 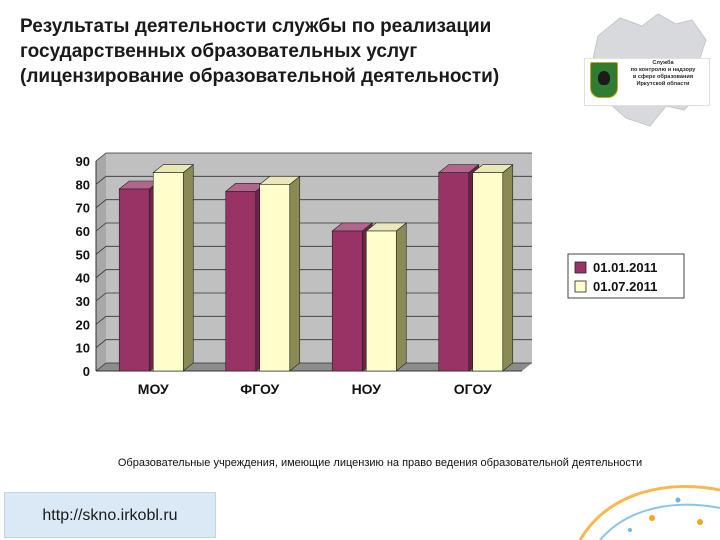 What do you see at coordinates (314, 367) in the screenshot?
I see `chart-floor` at bounding box center [314, 367].